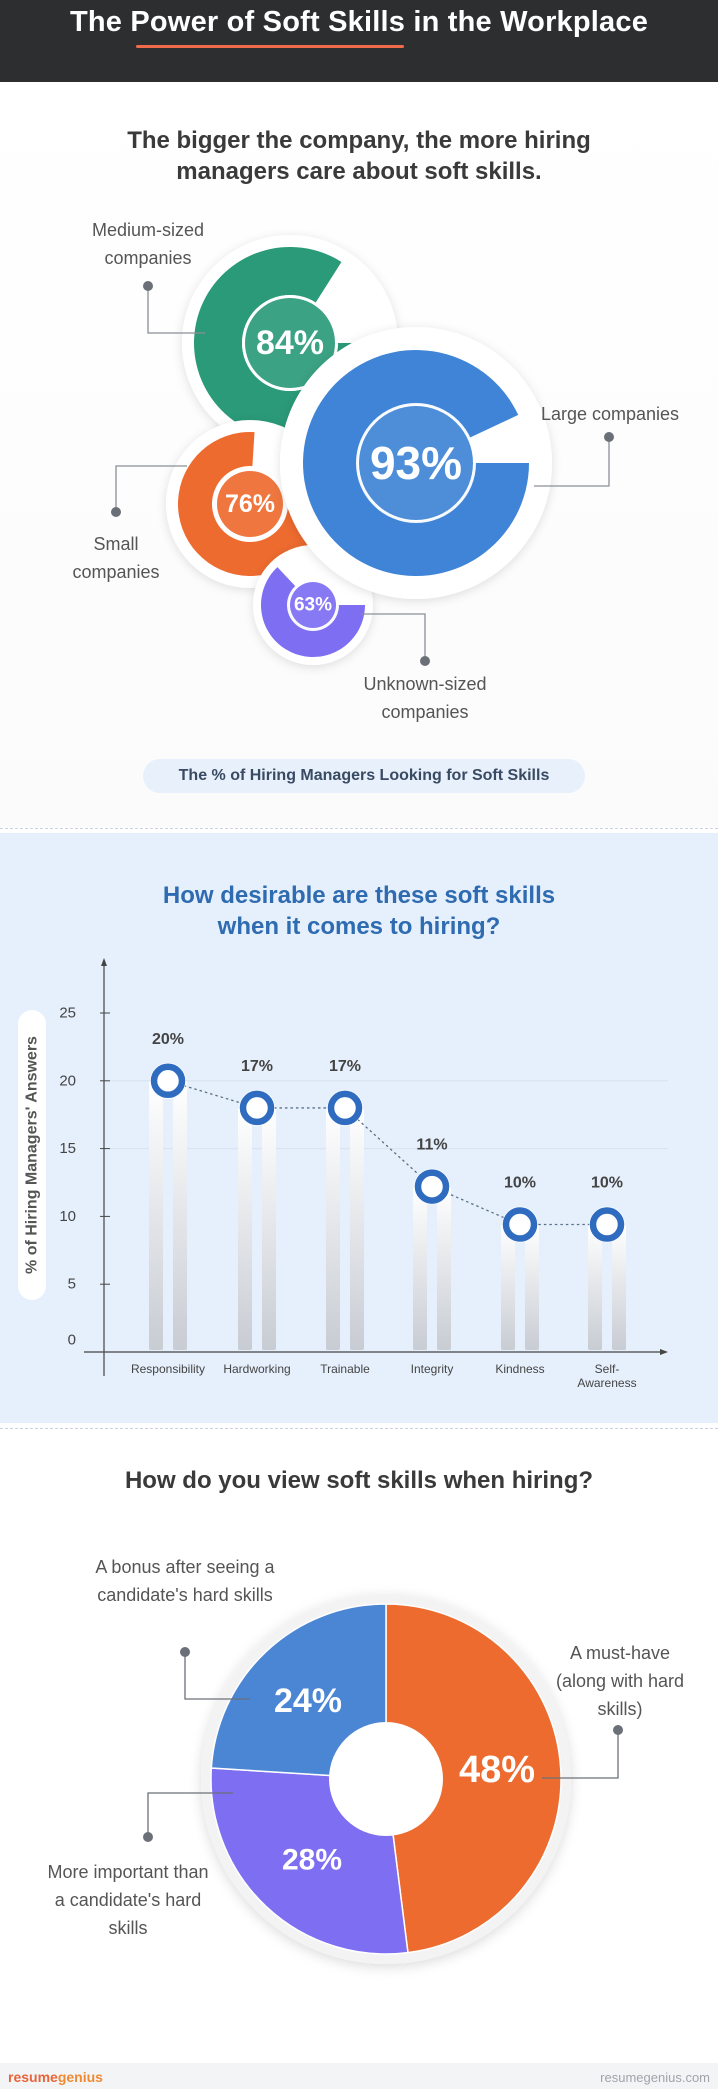  Describe the element at coordinates (116, 512) in the screenshot. I see `small-companies-leader-dot` at that location.